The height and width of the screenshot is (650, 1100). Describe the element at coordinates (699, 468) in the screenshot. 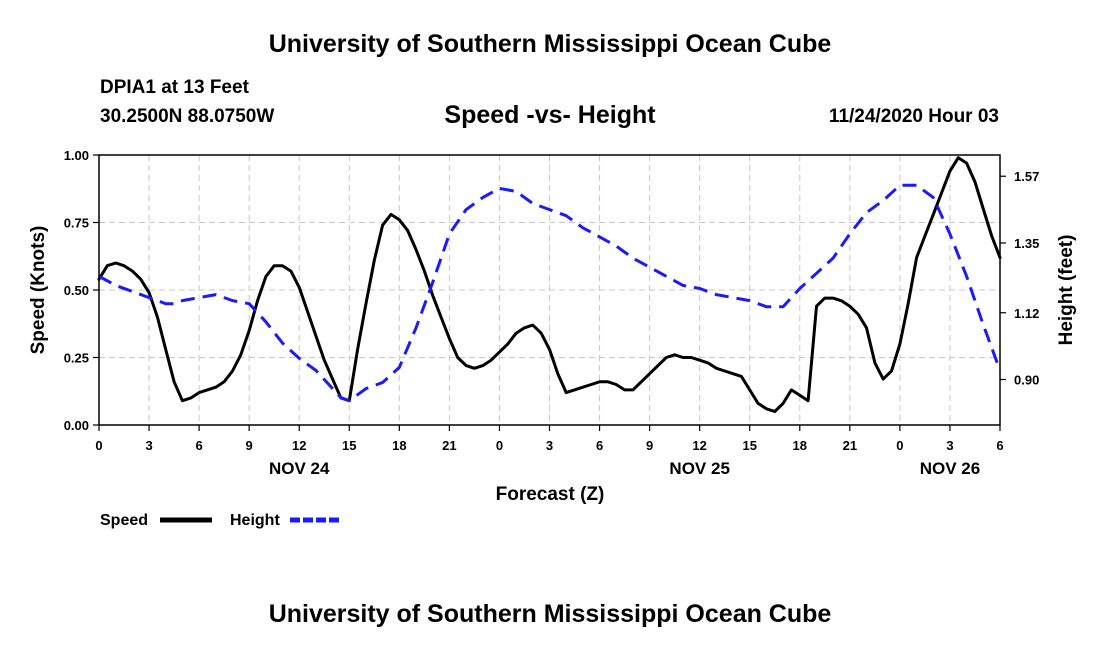

I see `day-label: NOV 25` at that location.